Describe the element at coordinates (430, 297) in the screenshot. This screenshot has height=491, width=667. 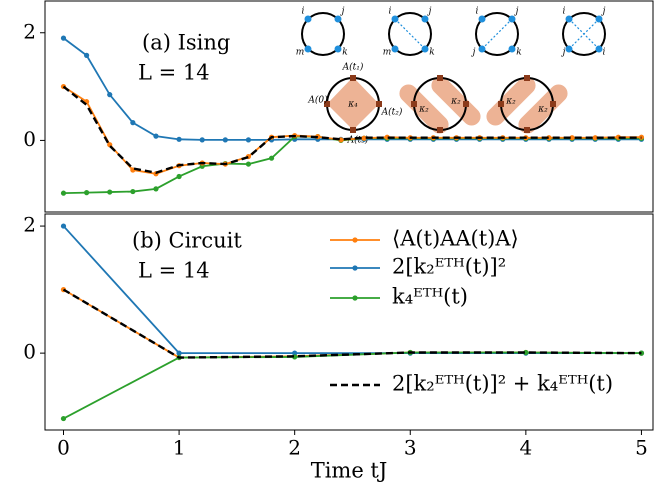
I see `legend-label: k₄ᴱᵀᴴ(t)` at that location.